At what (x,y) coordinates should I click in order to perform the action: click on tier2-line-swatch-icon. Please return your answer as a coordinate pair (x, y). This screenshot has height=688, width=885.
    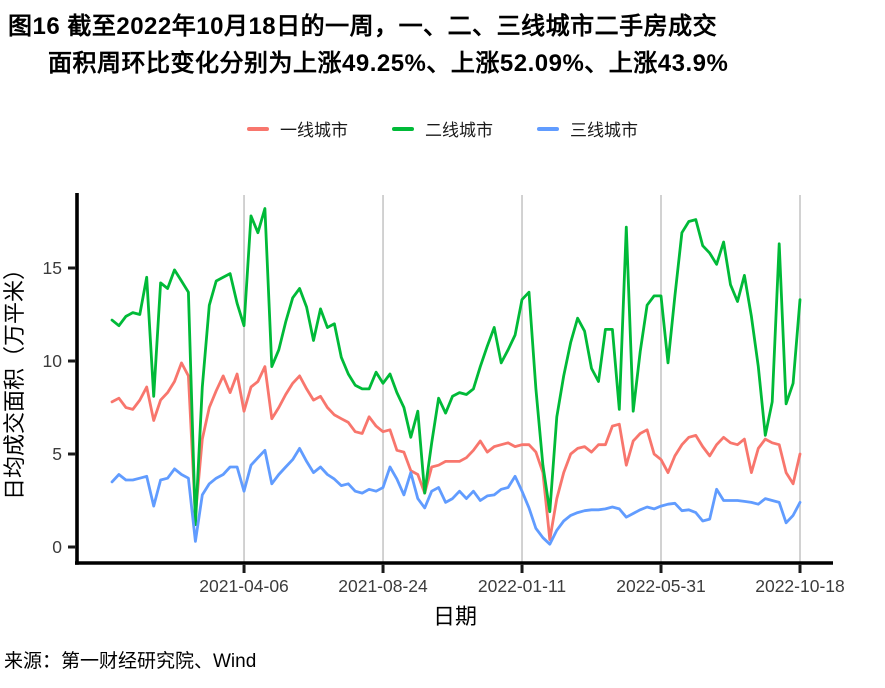
    Looking at the image, I should click on (403, 128).